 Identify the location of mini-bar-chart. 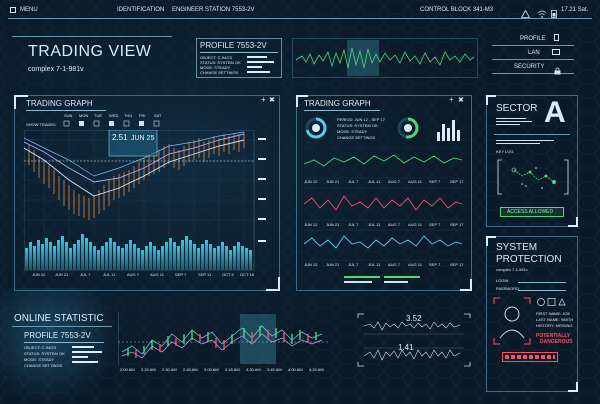
(448, 130).